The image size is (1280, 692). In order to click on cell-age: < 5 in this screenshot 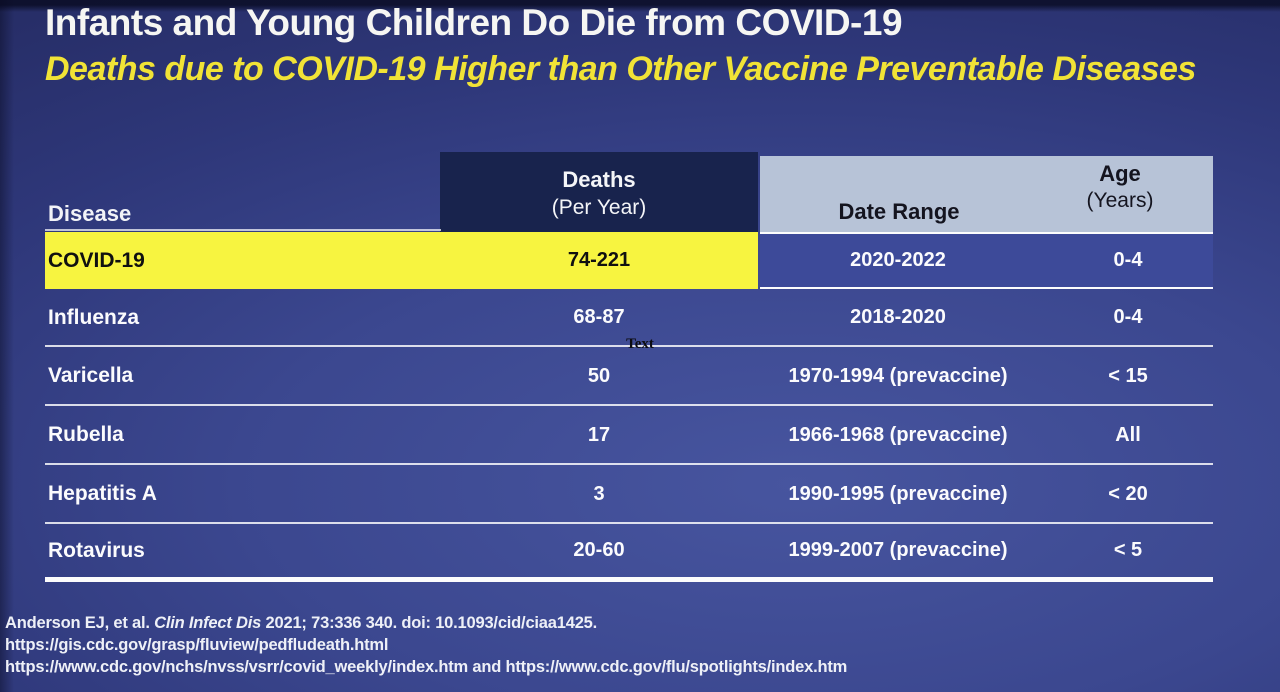, I will do `click(1128, 550)`.